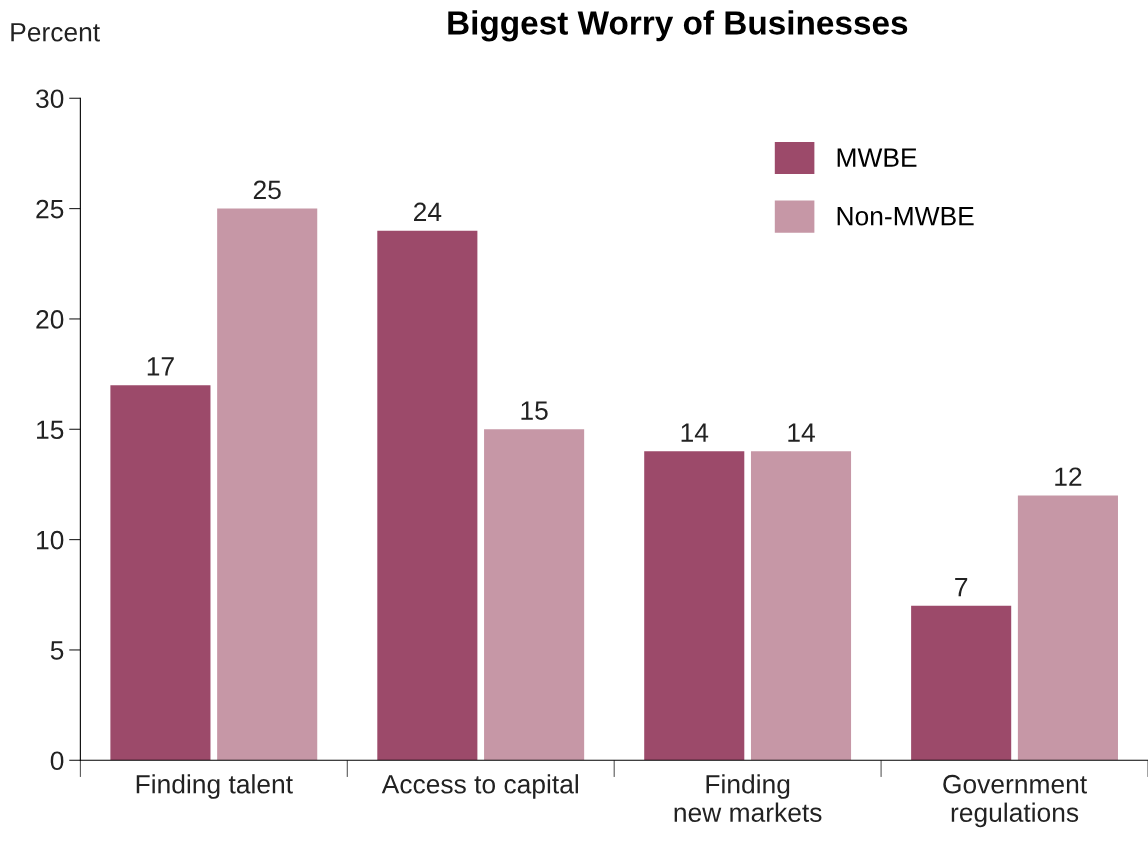 The width and height of the screenshot is (1148, 862). What do you see at coordinates (534, 410) in the screenshot?
I see `data-label: 15` at bounding box center [534, 410].